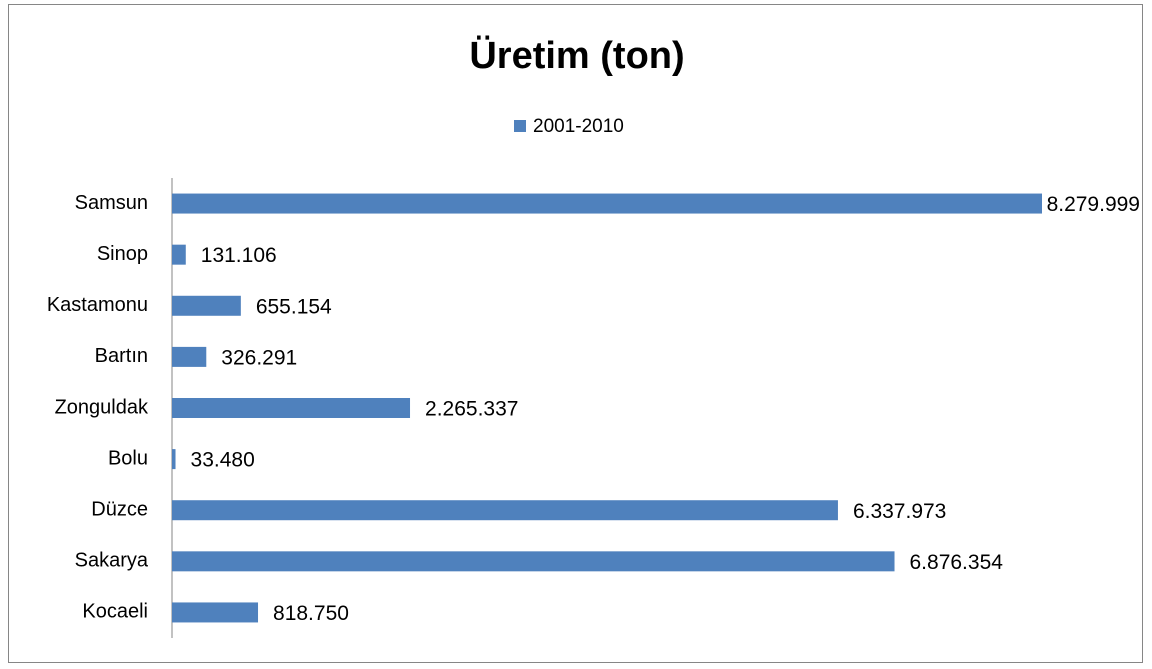  Describe the element at coordinates (259, 357) in the screenshot. I see `data-label: 326.291` at that location.